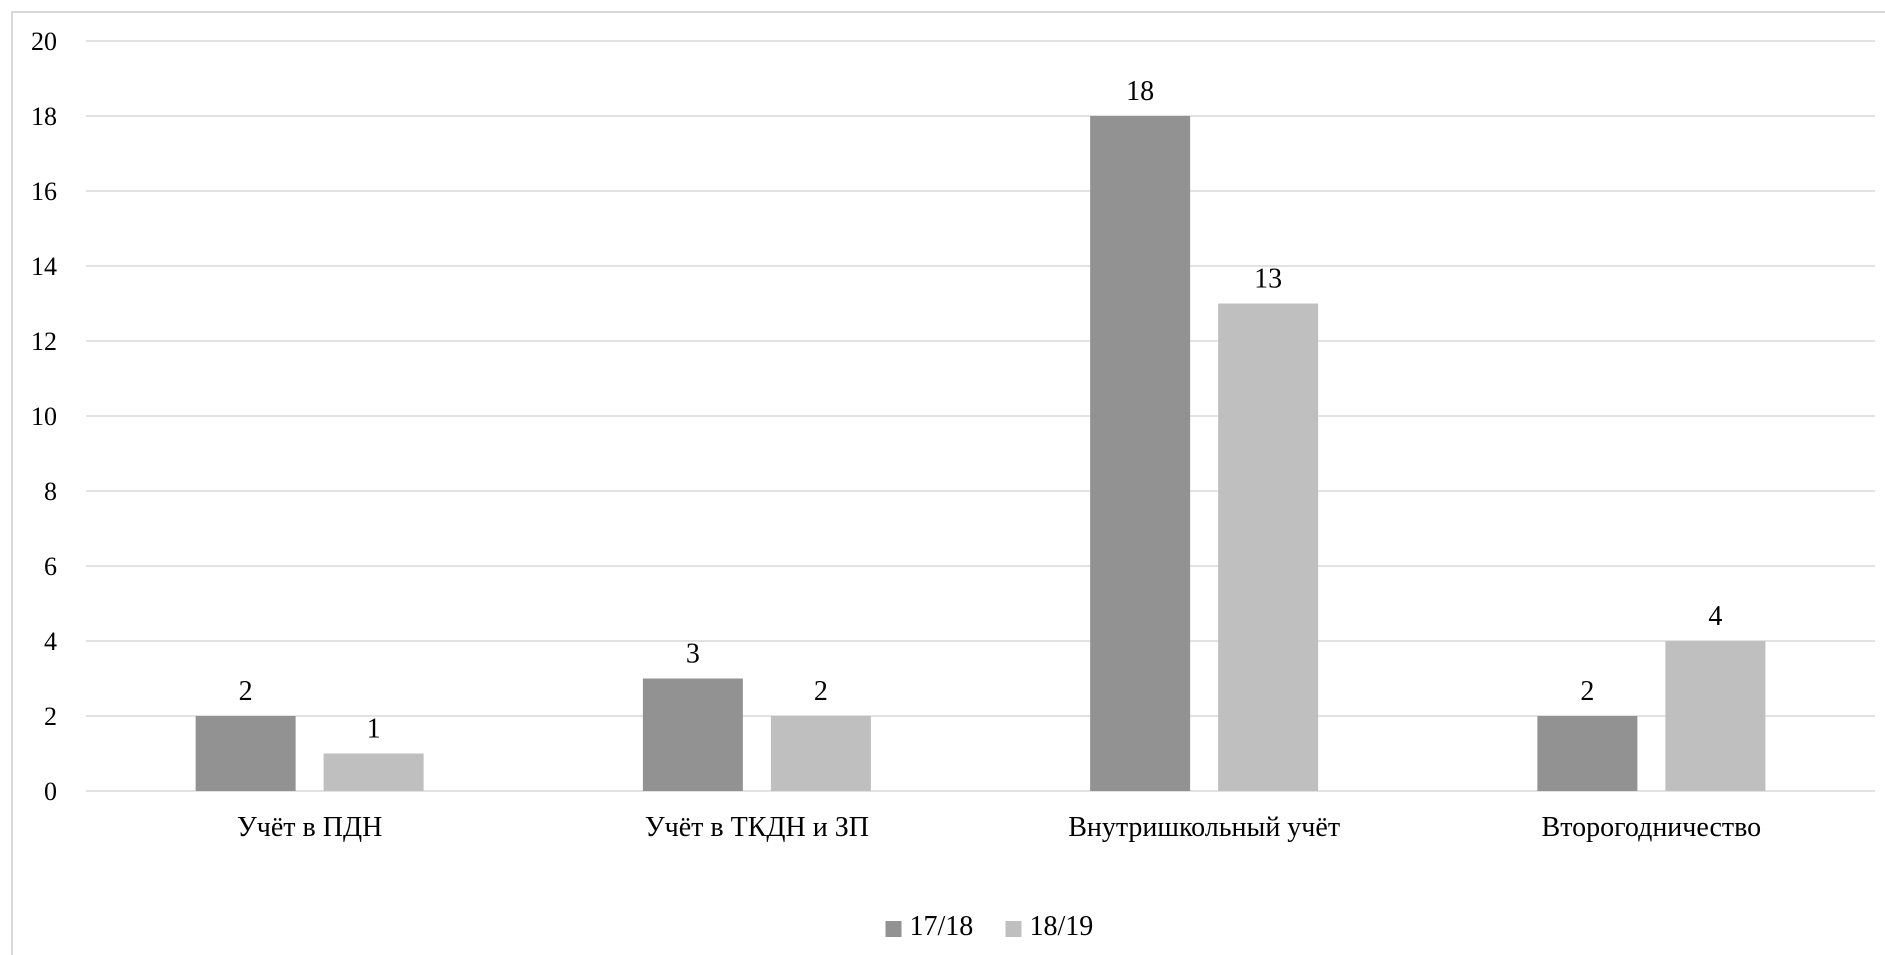  What do you see at coordinates (50, 641) in the screenshot?
I see `y-tick-label: 4` at bounding box center [50, 641].